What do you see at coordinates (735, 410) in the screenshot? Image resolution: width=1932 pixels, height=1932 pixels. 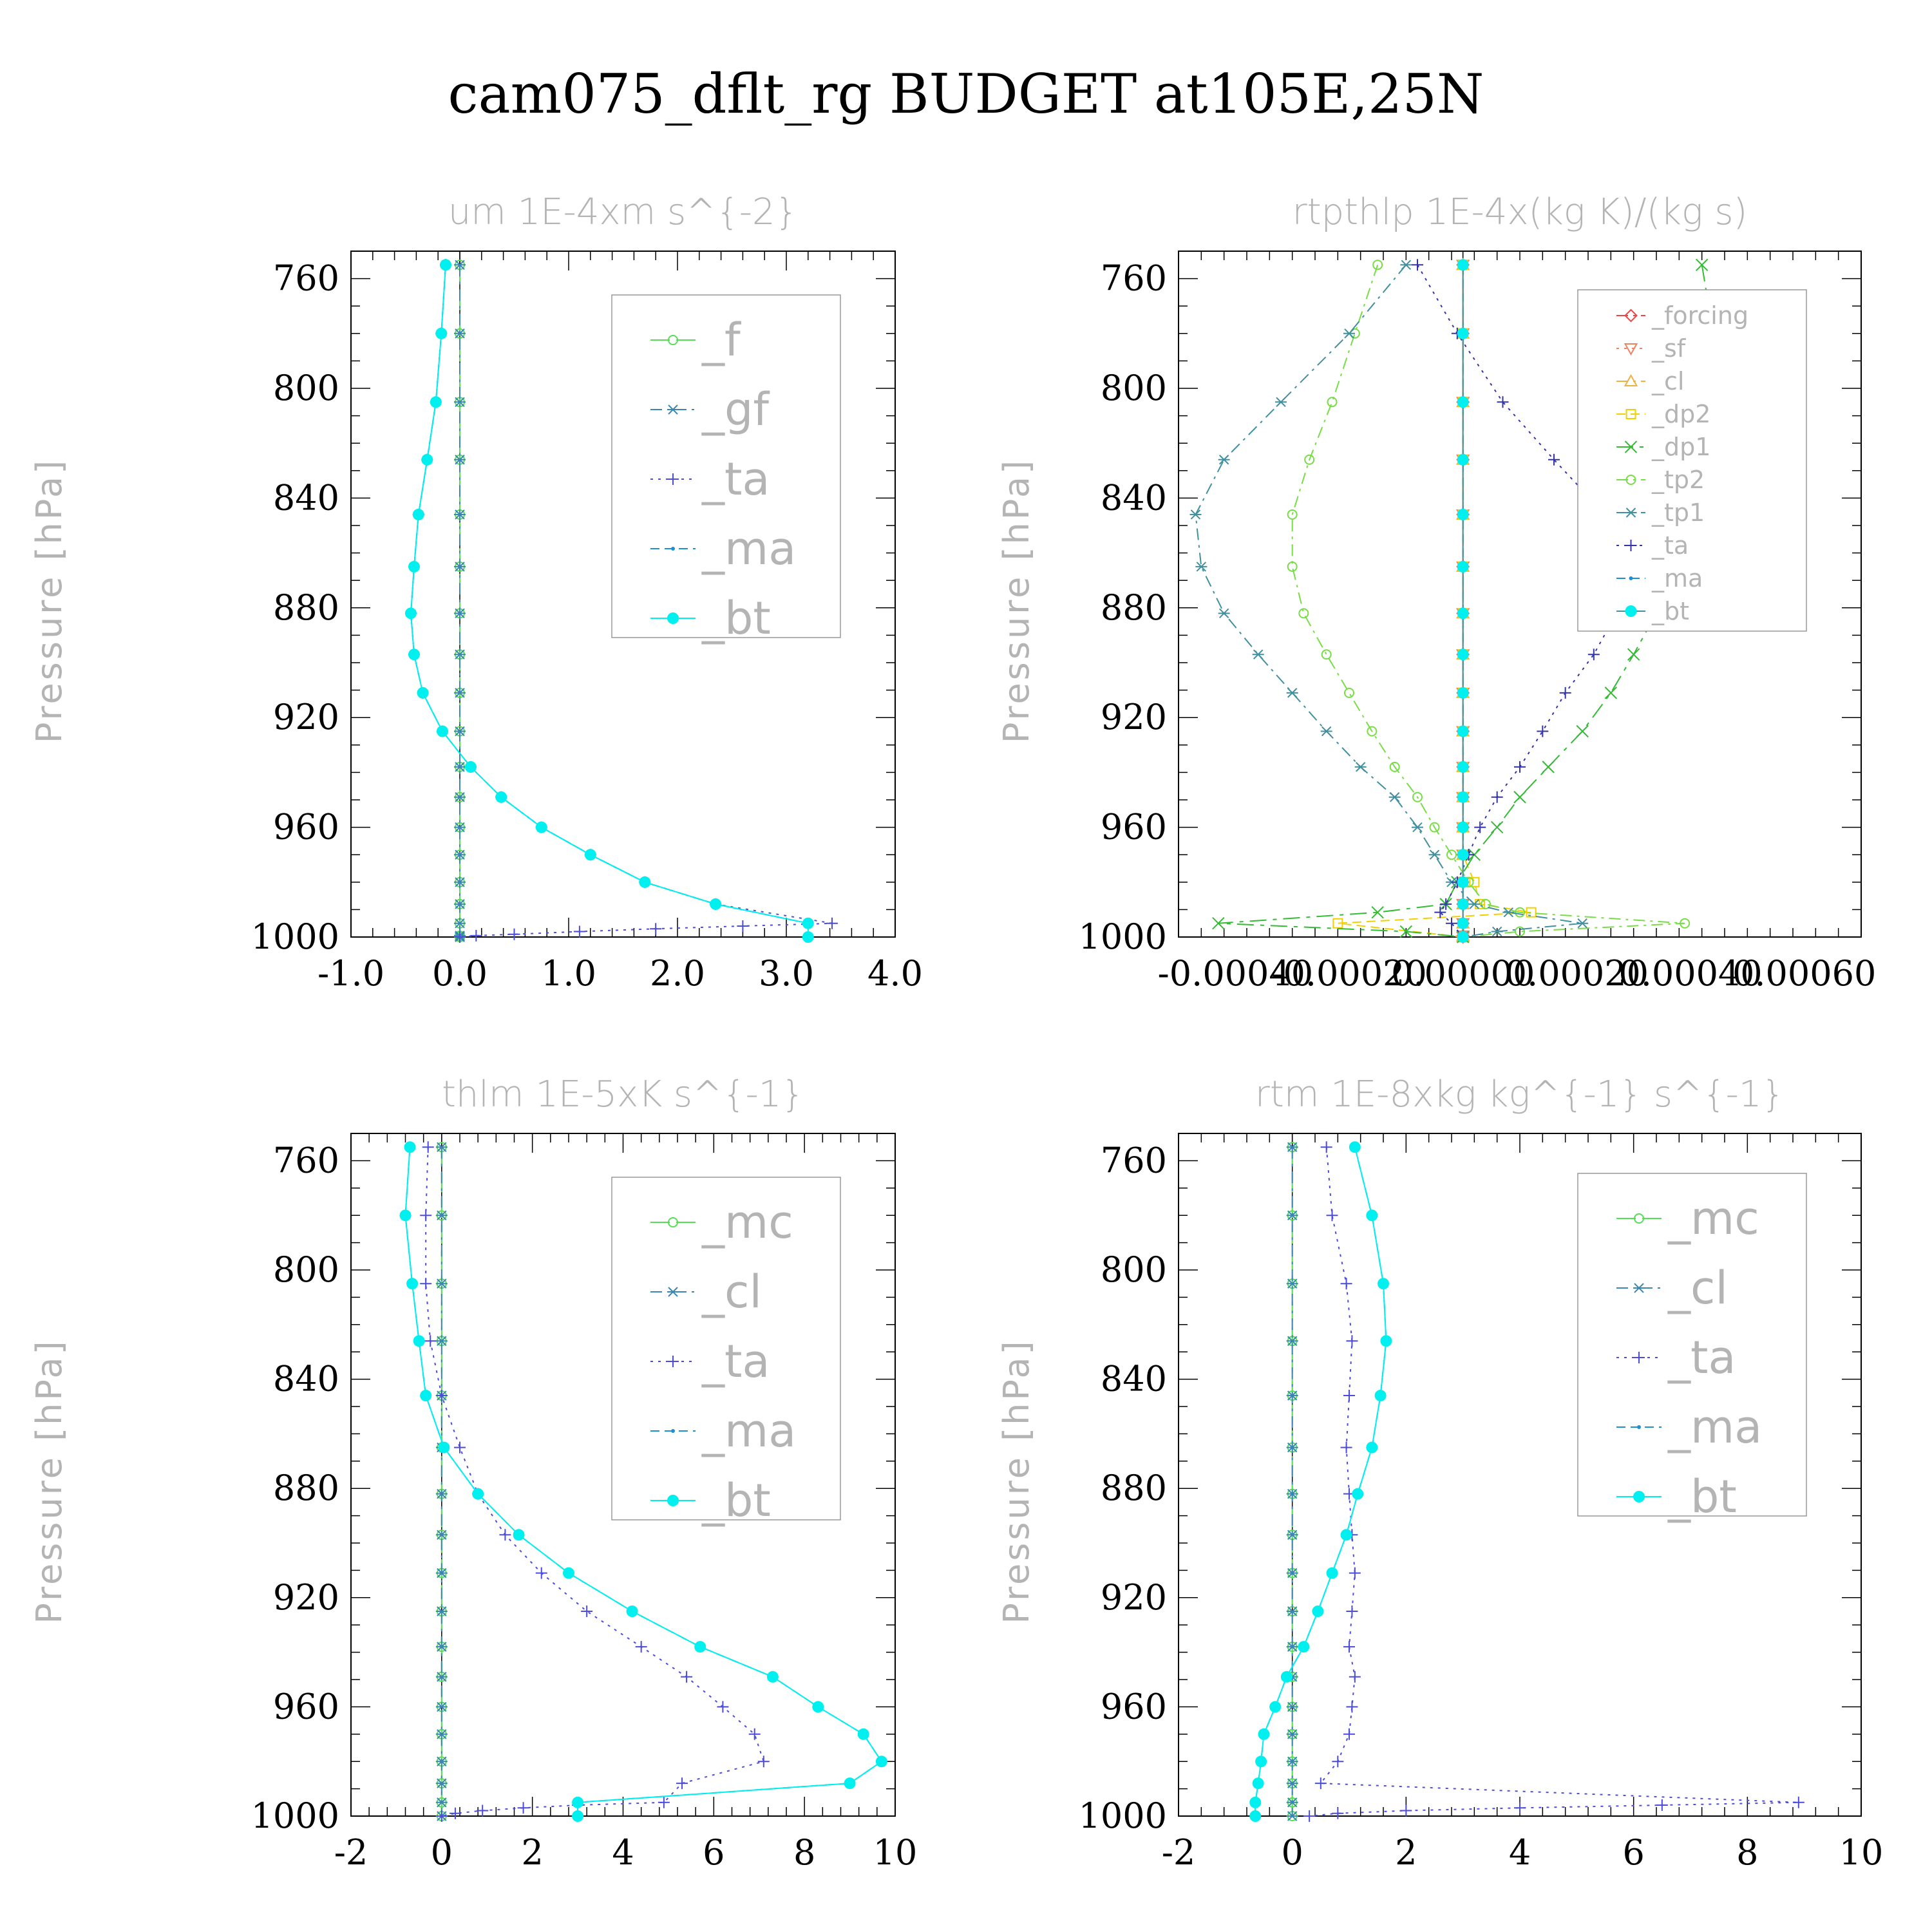 I see `legend-label: _gf` at bounding box center [735, 410].